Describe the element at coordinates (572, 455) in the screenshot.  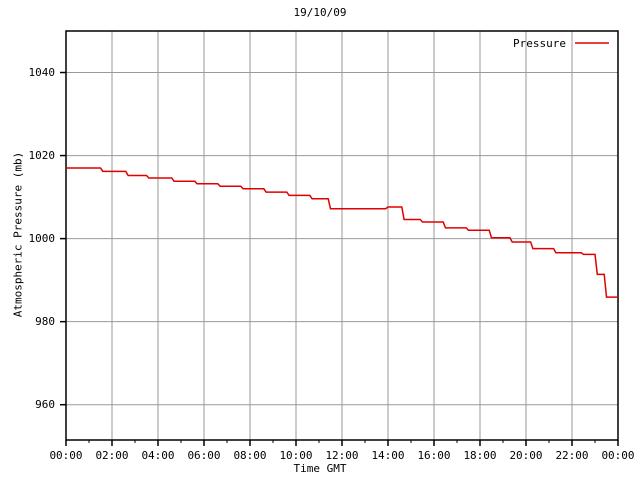
I see `x-tick-label: 22:00` at that location.